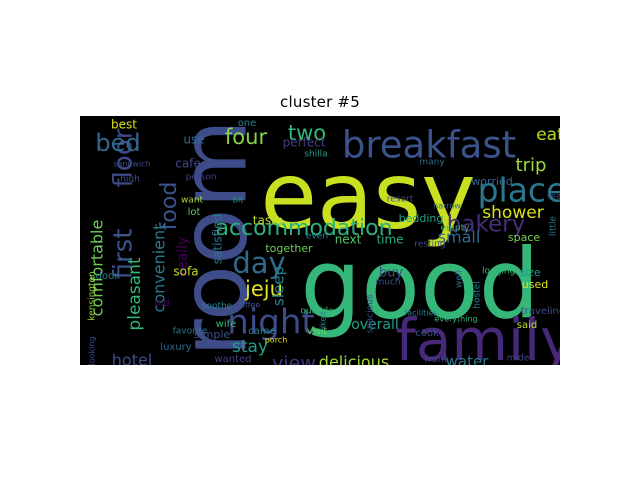 This screenshot has width=640, height=480. Describe the element at coordinates (535, 284) in the screenshot. I see `word-used: used` at that location.